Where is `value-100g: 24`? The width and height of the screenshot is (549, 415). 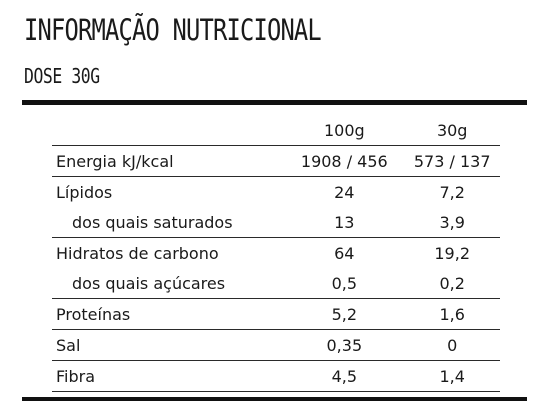
value-100g: 24 is located at coordinates (344, 191).